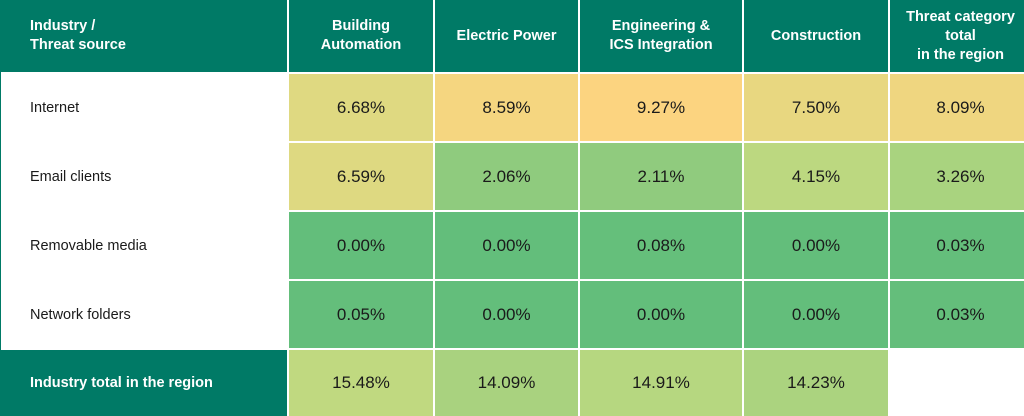 The width and height of the screenshot is (1024, 416). I want to click on column-header-construction: Construction, so click(816, 36).